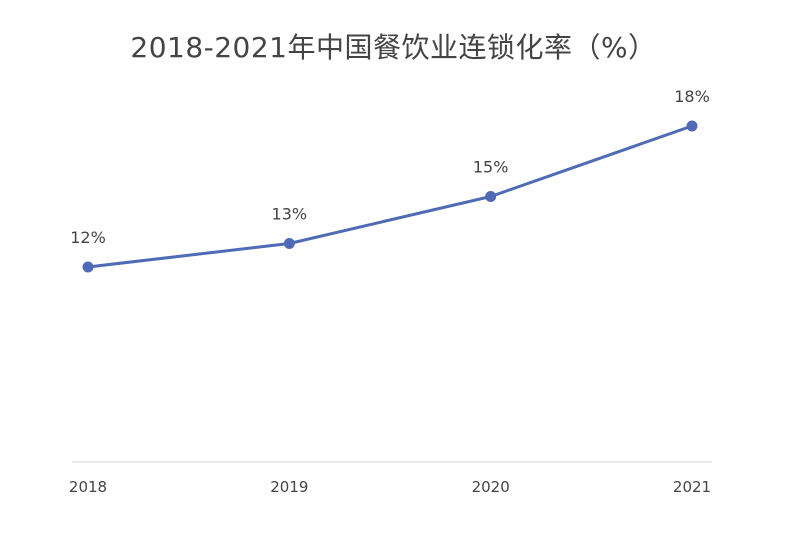  Describe the element at coordinates (390, 487) in the screenshot. I see `x-axis-ticks: 2018 2019 2020 2021` at that location.